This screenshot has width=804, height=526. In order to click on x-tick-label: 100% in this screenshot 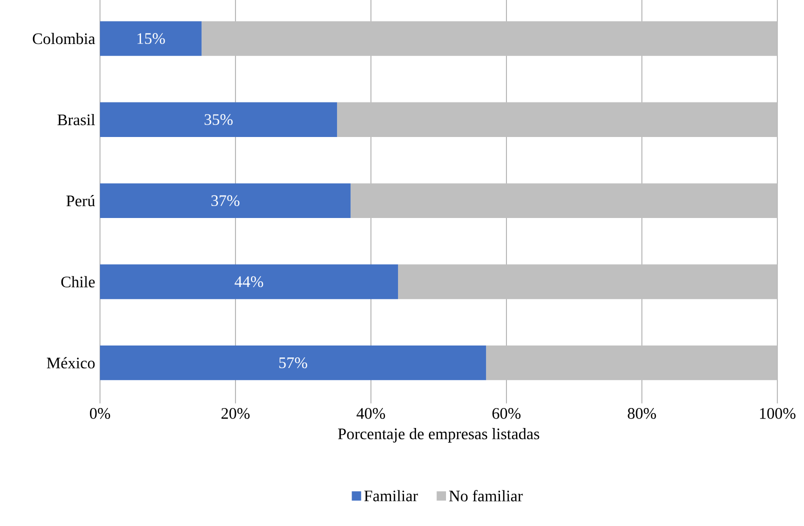, I will do `click(778, 413)`.